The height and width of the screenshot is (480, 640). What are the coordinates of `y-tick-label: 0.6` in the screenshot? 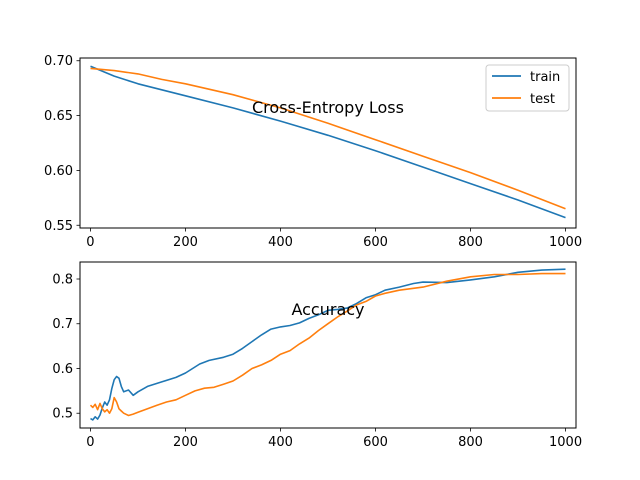 It's located at (62, 369).